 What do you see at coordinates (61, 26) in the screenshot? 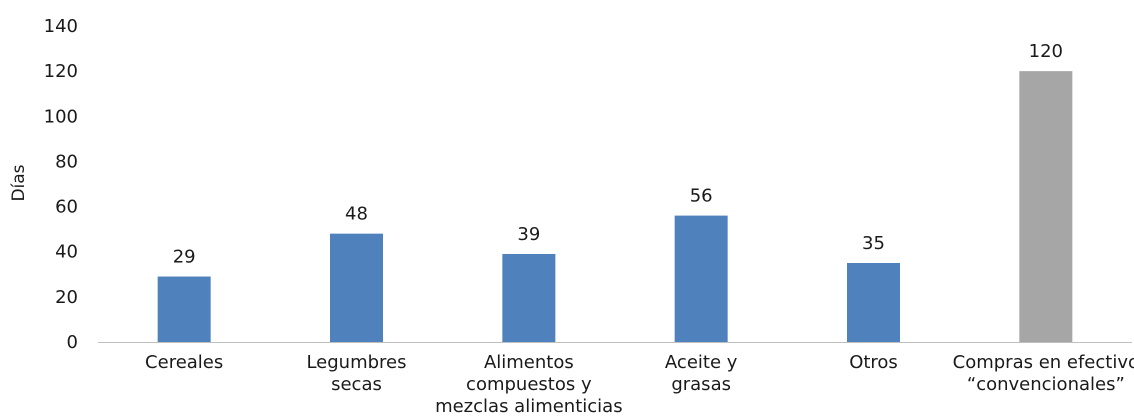
I see `y-tick-label: 140` at bounding box center [61, 26].